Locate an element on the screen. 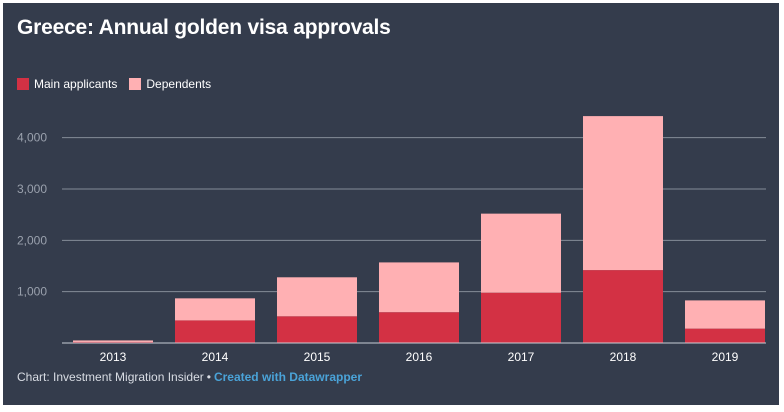  x-tick-label: 2016 is located at coordinates (419, 357).